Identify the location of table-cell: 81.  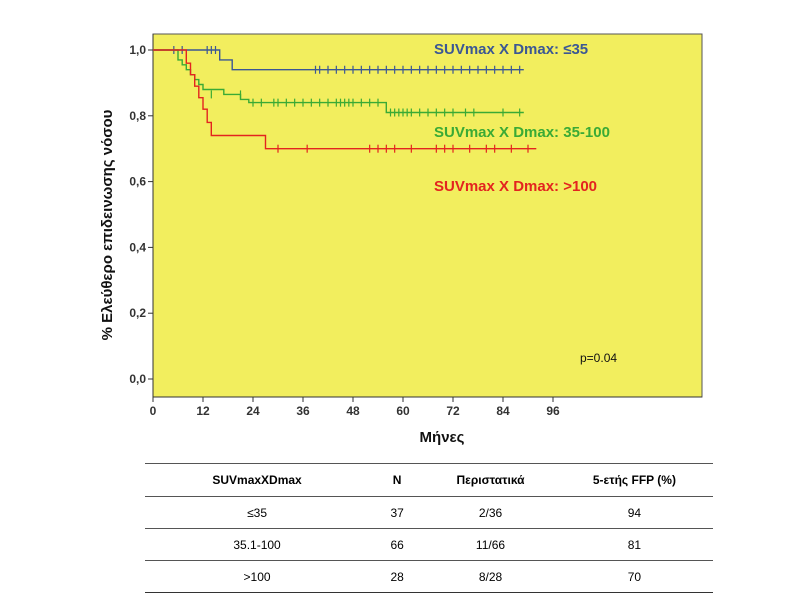
(634, 544).